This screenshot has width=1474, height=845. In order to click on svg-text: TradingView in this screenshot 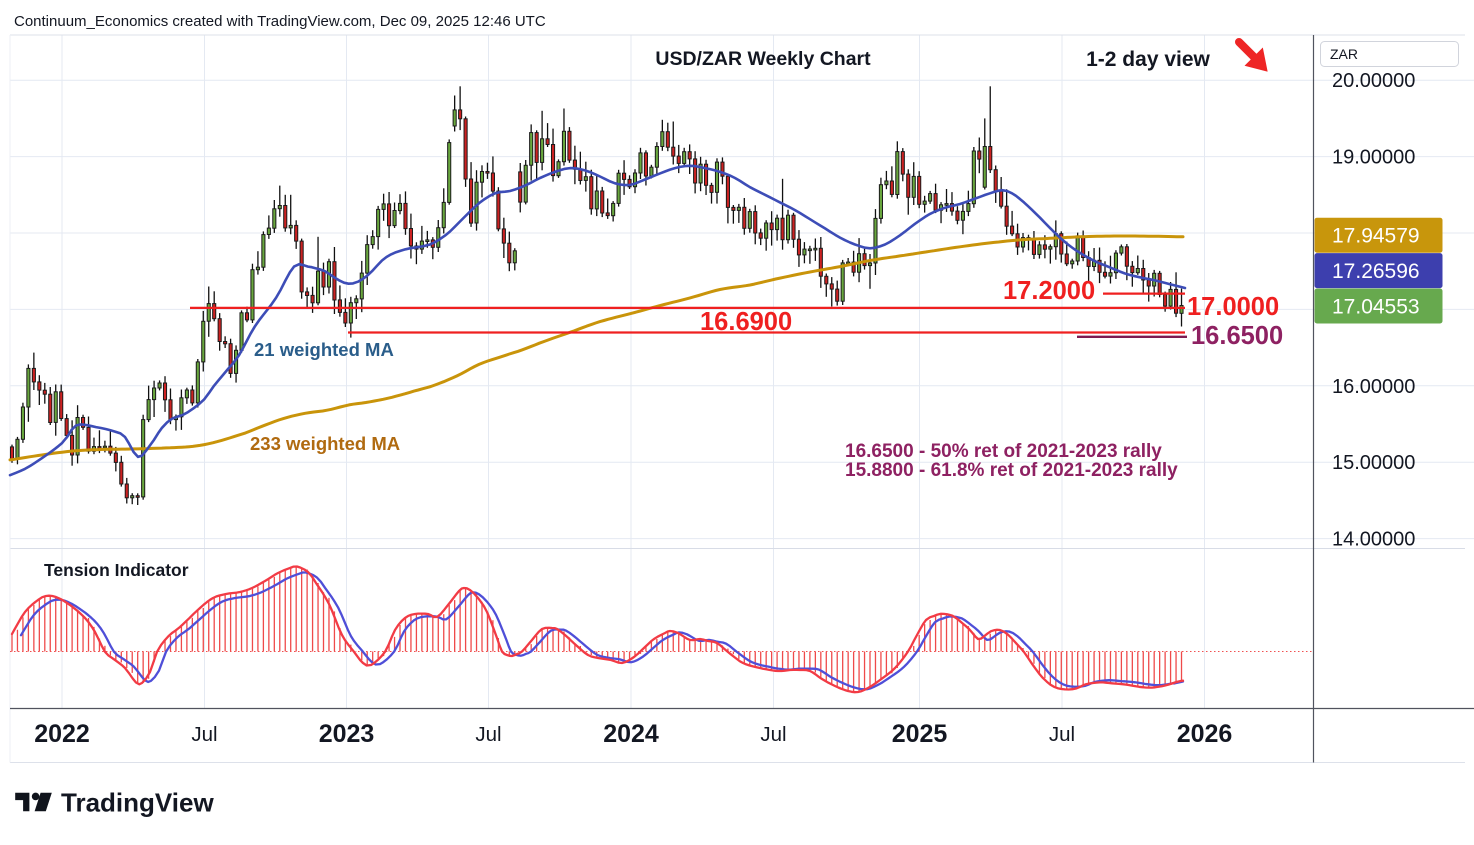, I will do `click(137, 803)`.